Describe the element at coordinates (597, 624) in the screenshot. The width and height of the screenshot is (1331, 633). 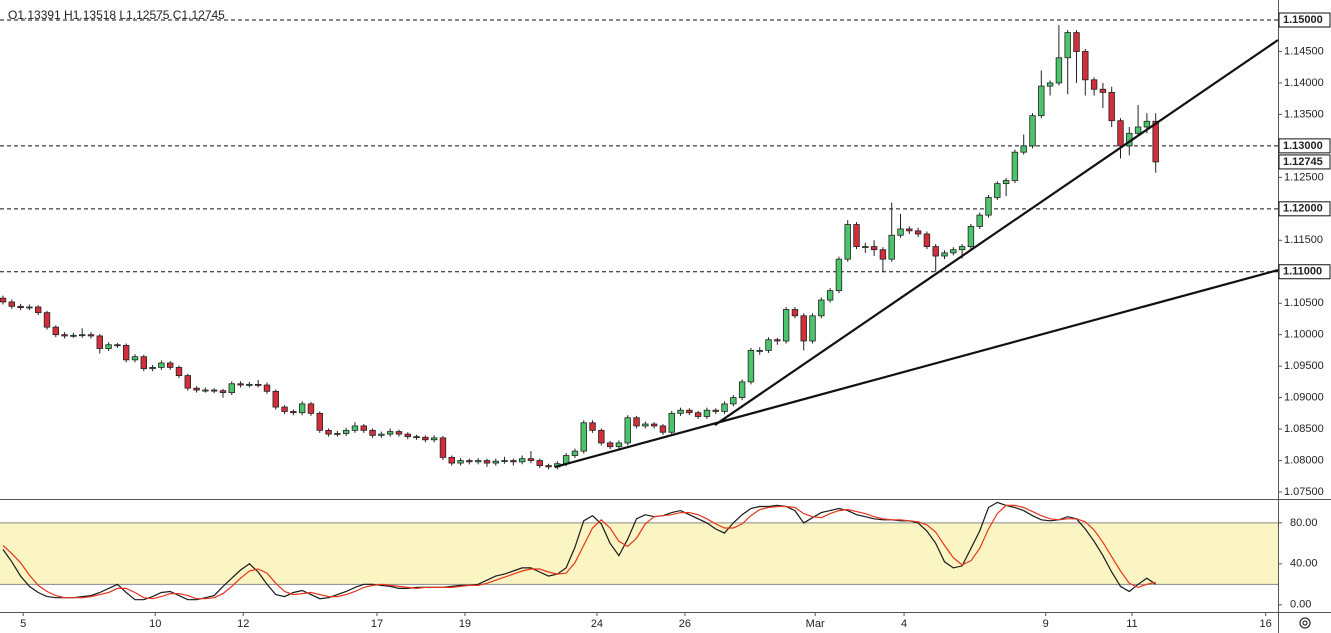
I see `x-tick-label: 24` at that location.